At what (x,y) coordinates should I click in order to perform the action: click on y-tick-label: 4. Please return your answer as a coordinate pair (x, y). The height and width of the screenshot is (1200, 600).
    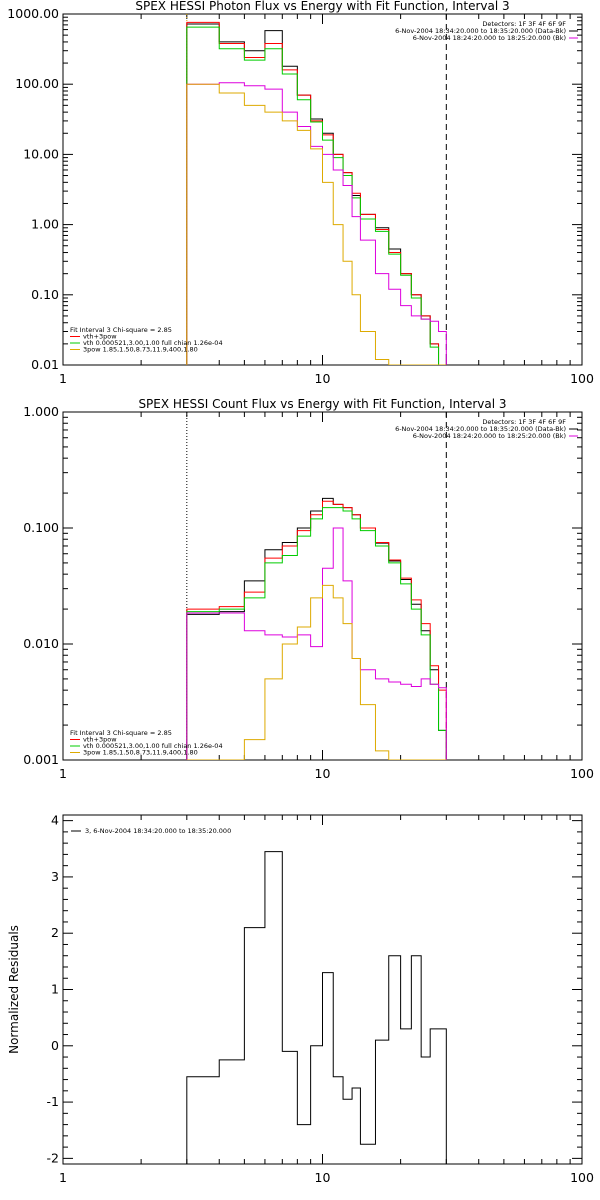
    Looking at the image, I should click on (55, 820).